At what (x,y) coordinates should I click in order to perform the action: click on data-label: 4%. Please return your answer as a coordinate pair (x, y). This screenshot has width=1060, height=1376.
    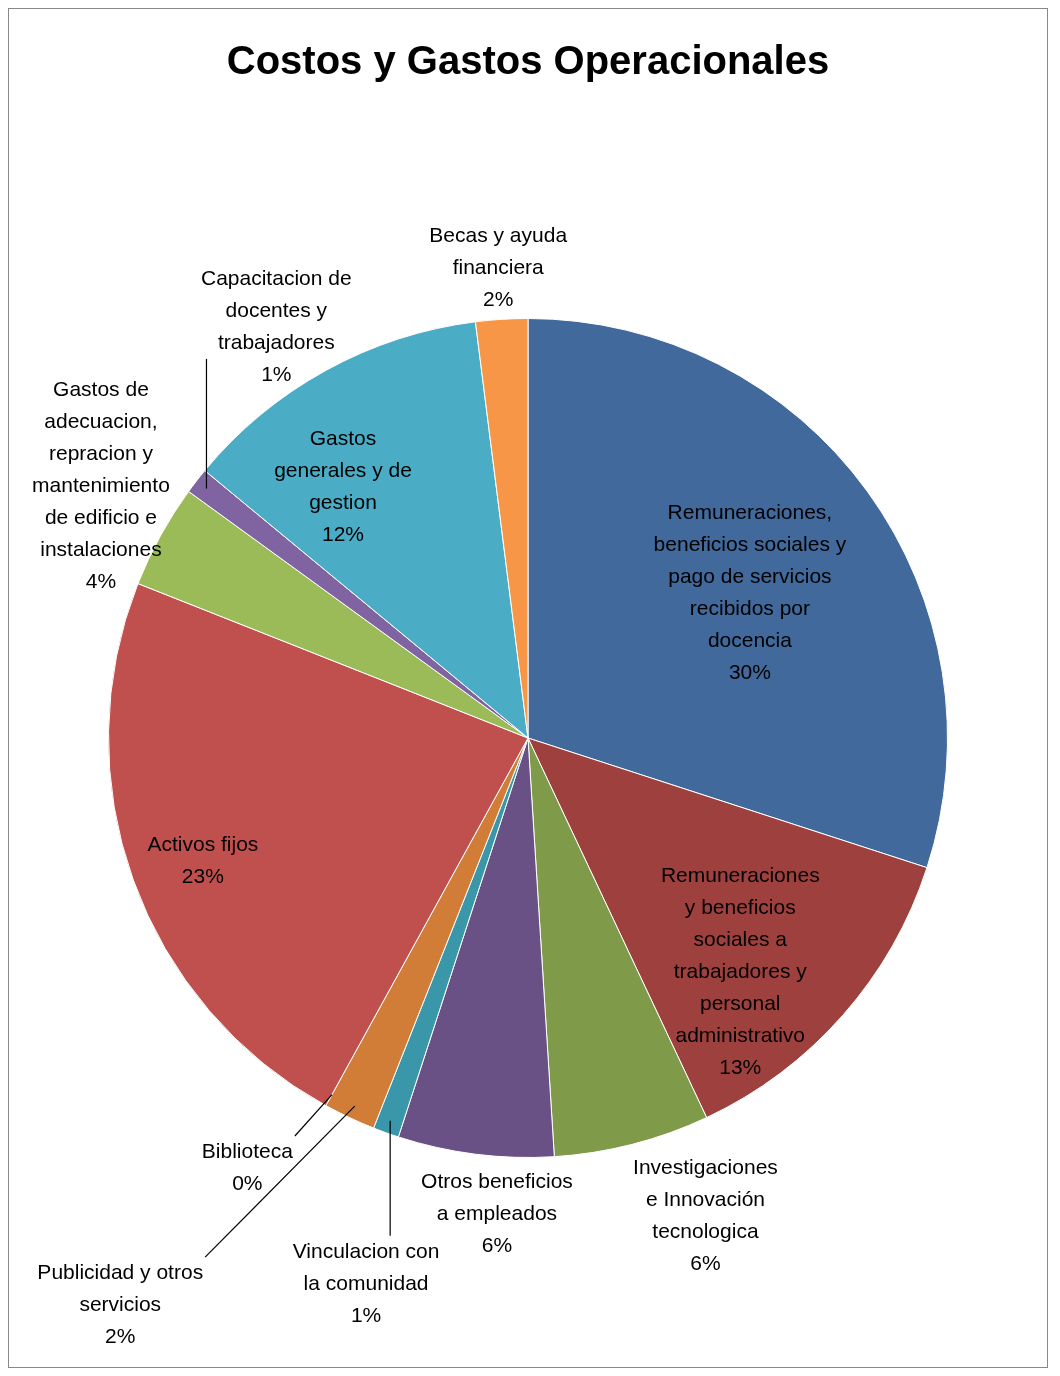
    Looking at the image, I should click on (101, 581).